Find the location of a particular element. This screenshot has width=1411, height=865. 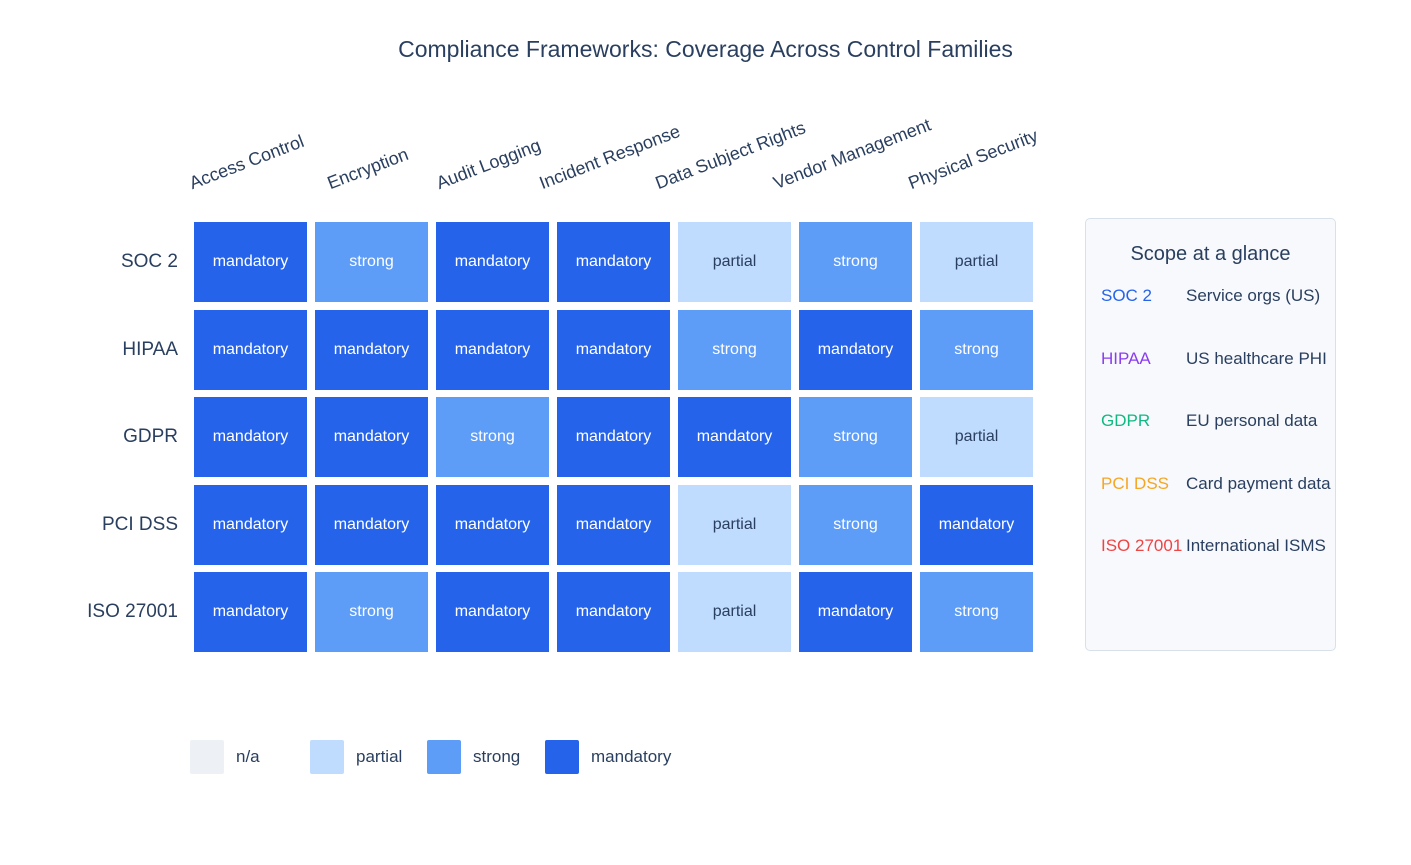

legend-item: strong is located at coordinates (473, 757).